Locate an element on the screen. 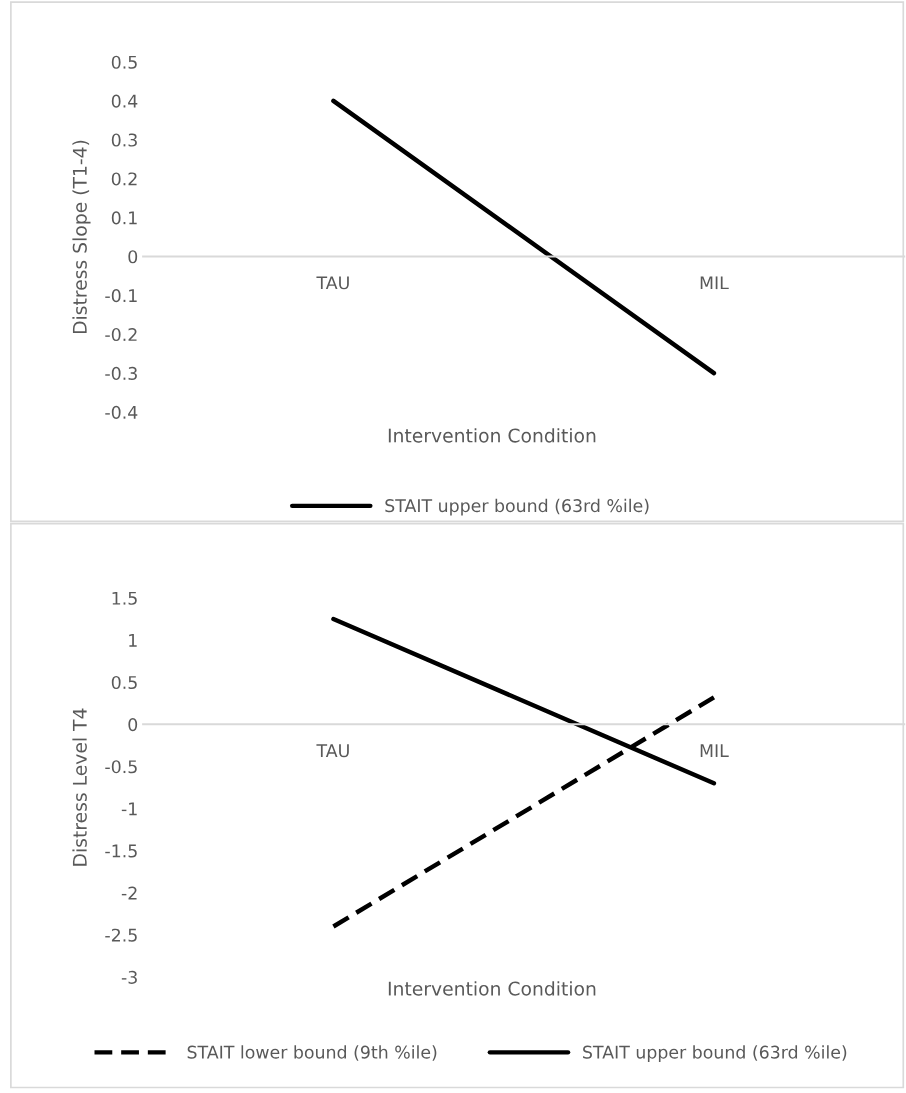 Image resolution: width=906 pixels, height=1093 pixels. legend-label: STAIT lower bound (9th %ile) is located at coordinates (312, 1053).